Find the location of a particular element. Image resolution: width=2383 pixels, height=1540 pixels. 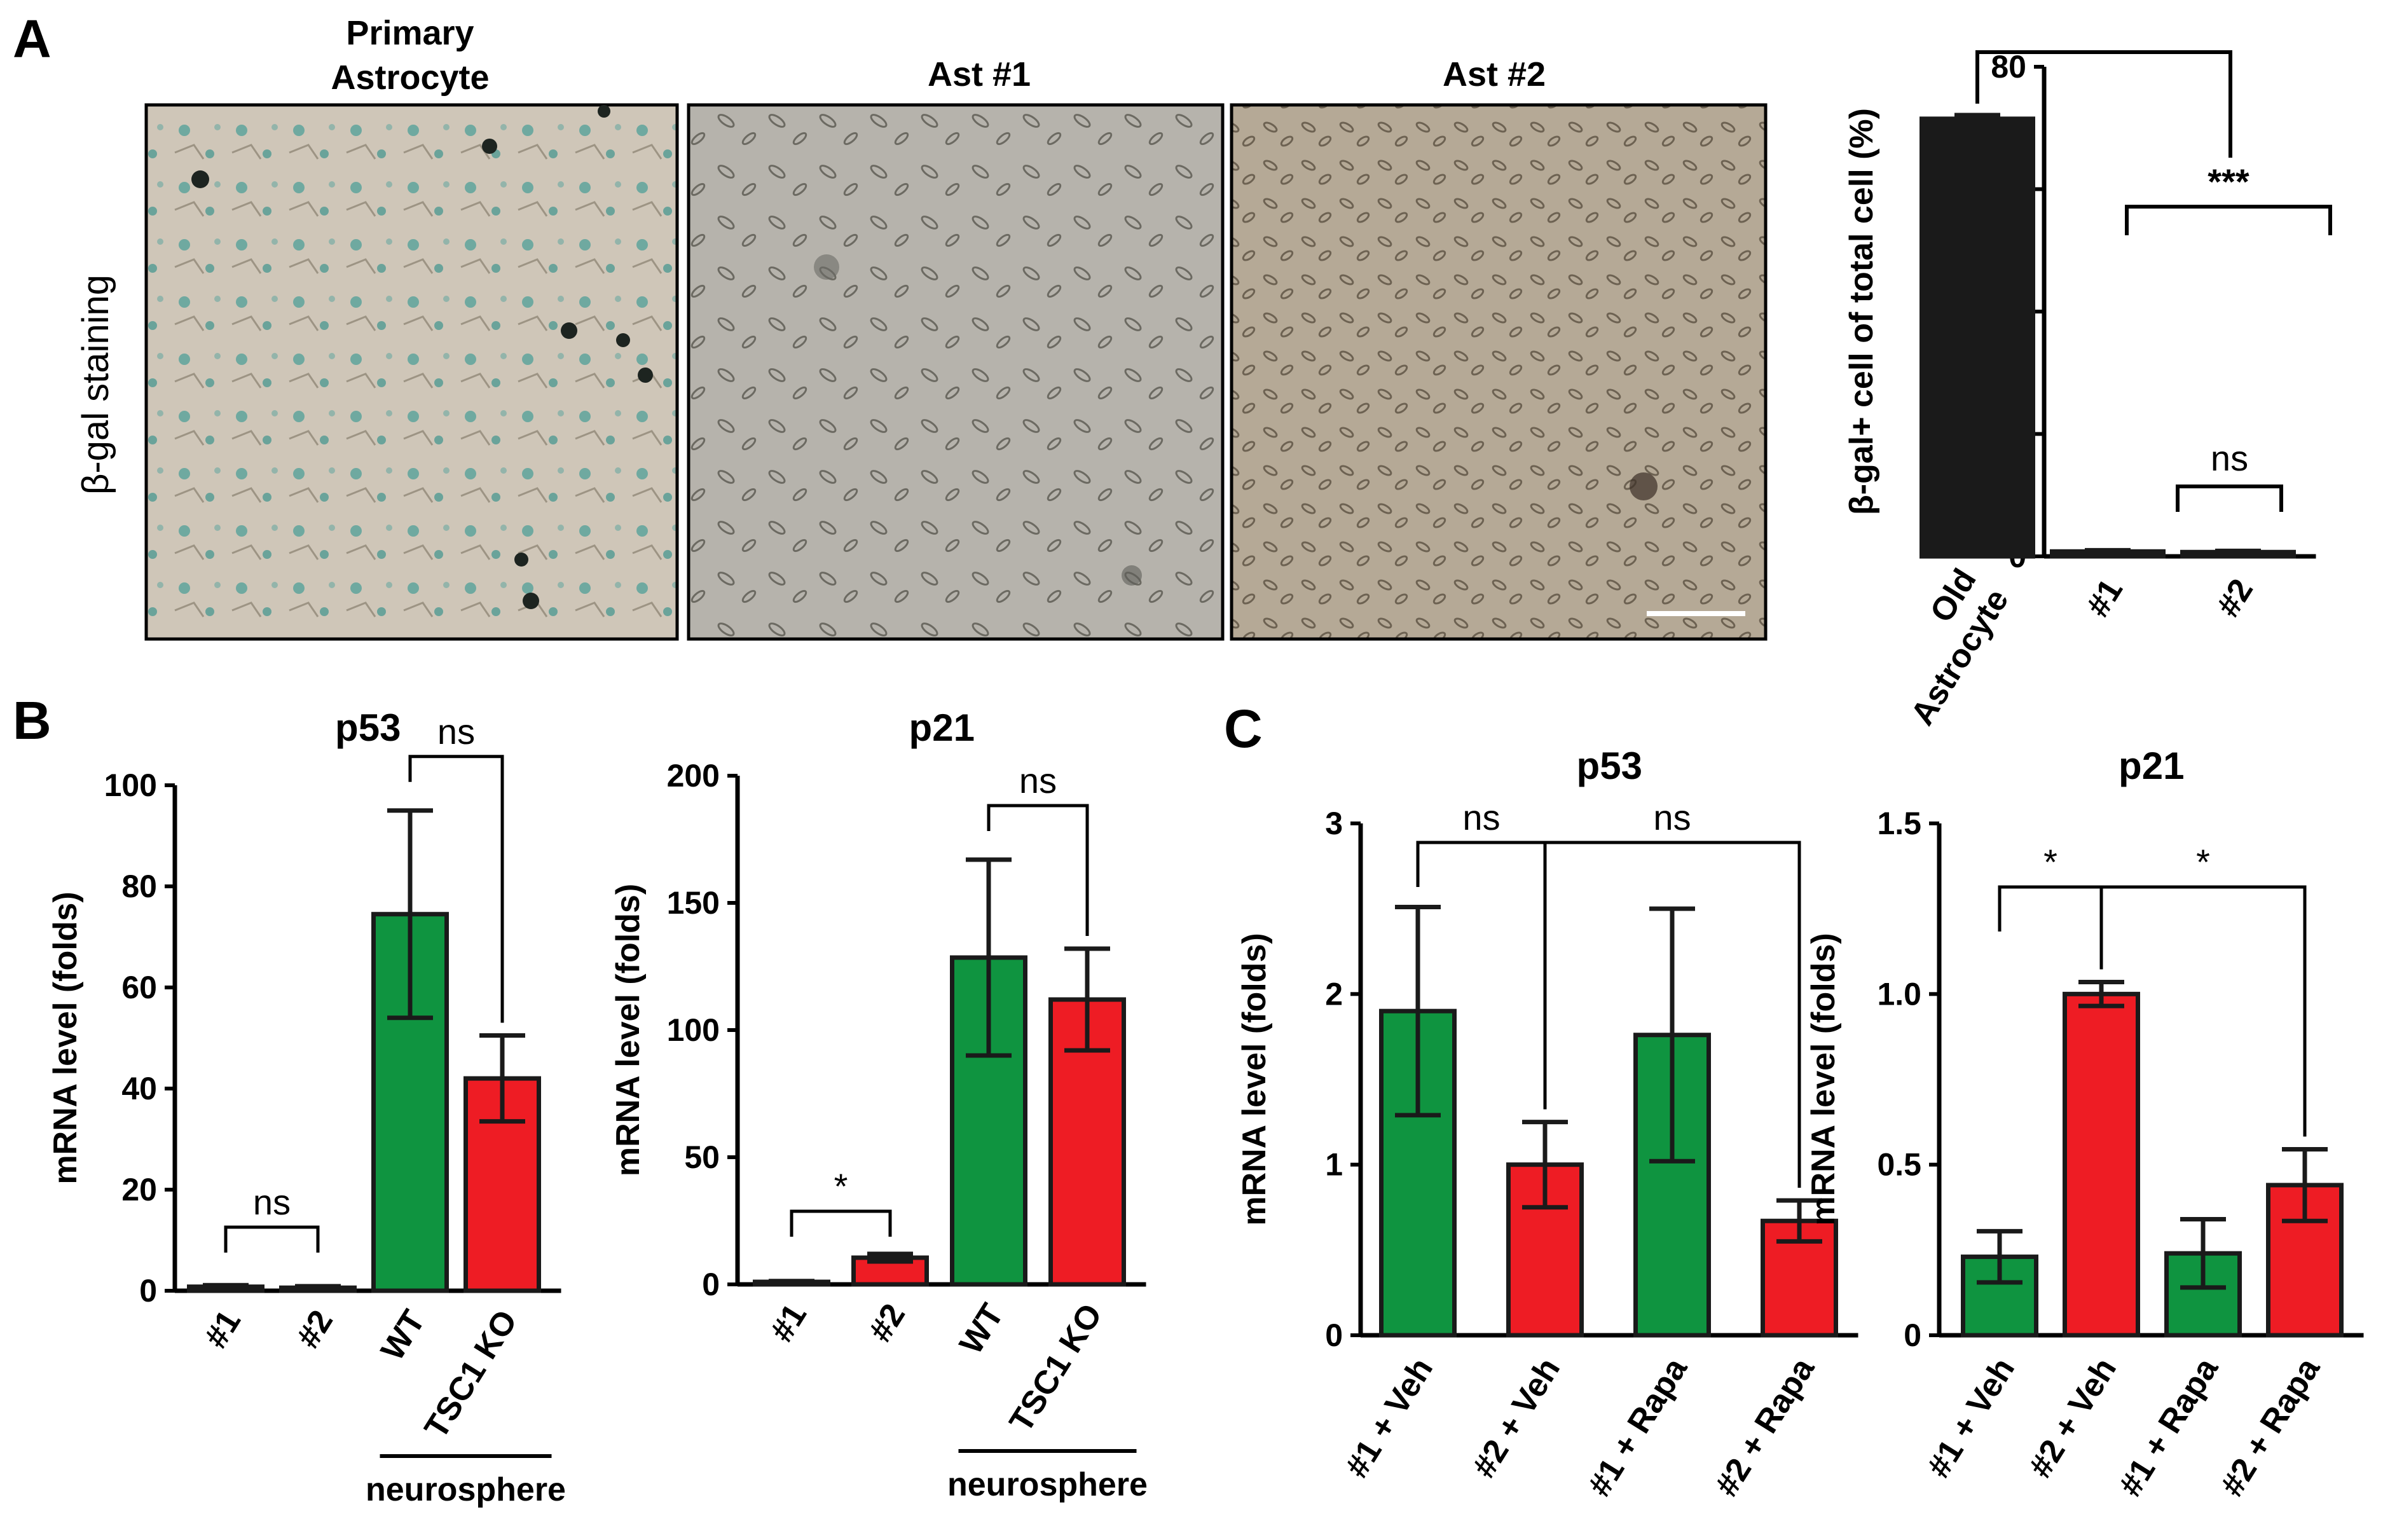

y-tick-label: 3 is located at coordinates (1334, 824).